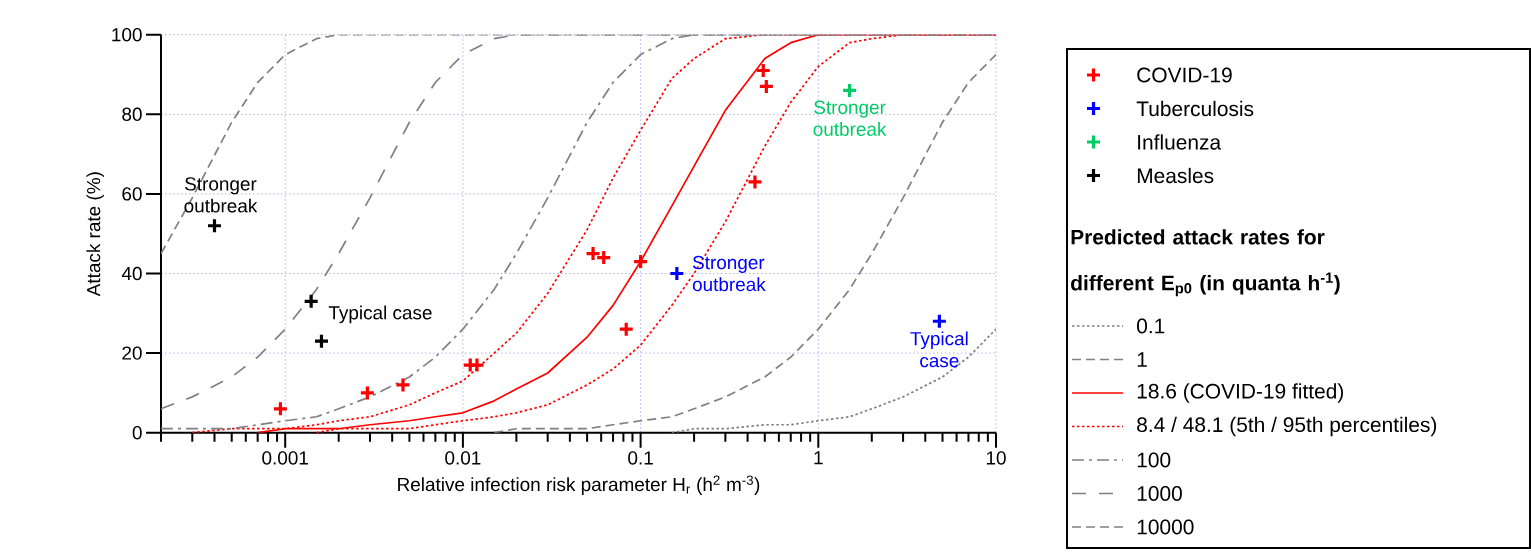  Describe the element at coordinates (131, 273) in the screenshot. I see `y-tick-label: 40` at that location.